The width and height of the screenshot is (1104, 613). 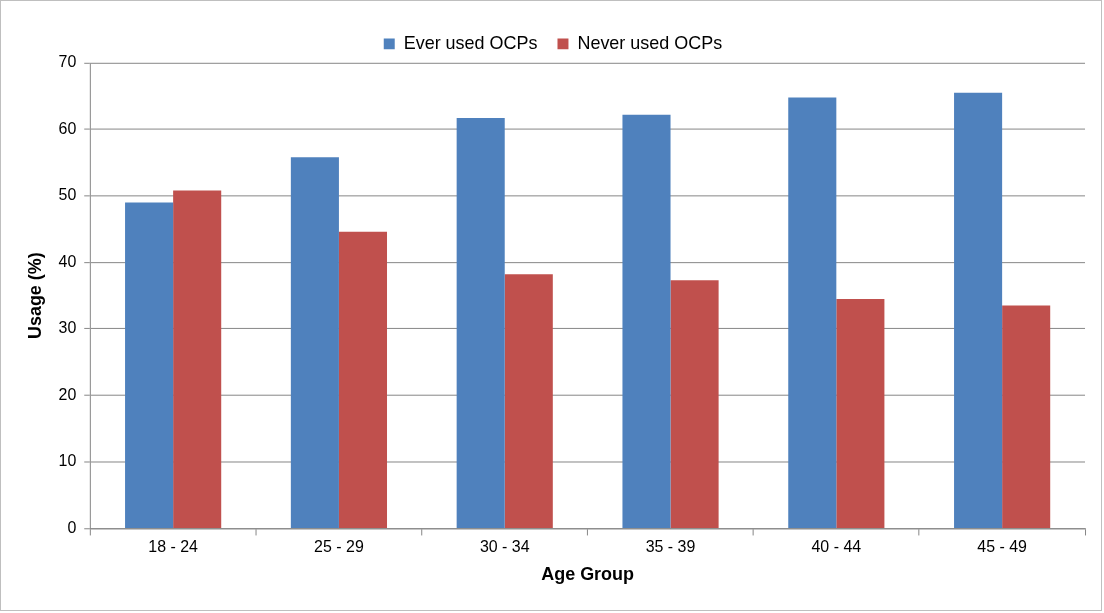 I want to click on y-tick-label: 20, so click(x=67, y=394).